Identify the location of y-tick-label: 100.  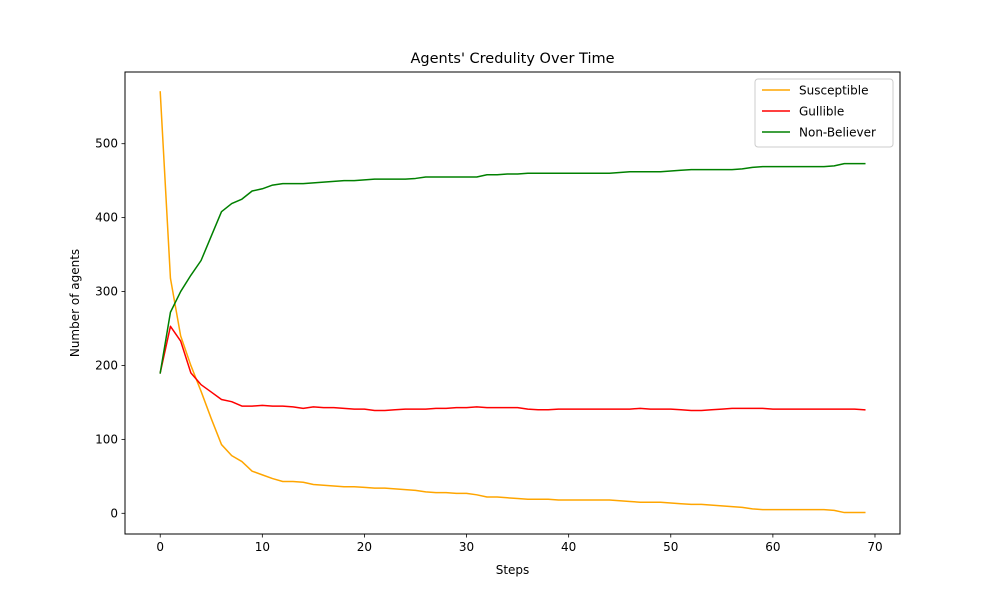
(106, 439).